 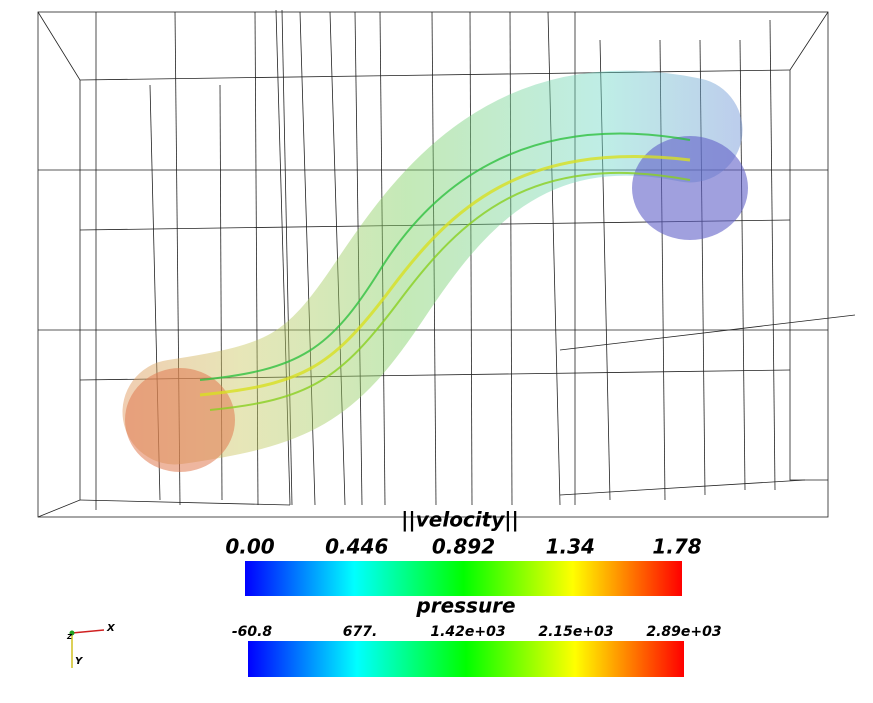 I want to click on colorbar-title: ||velocity||, so click(x=460, y=520).